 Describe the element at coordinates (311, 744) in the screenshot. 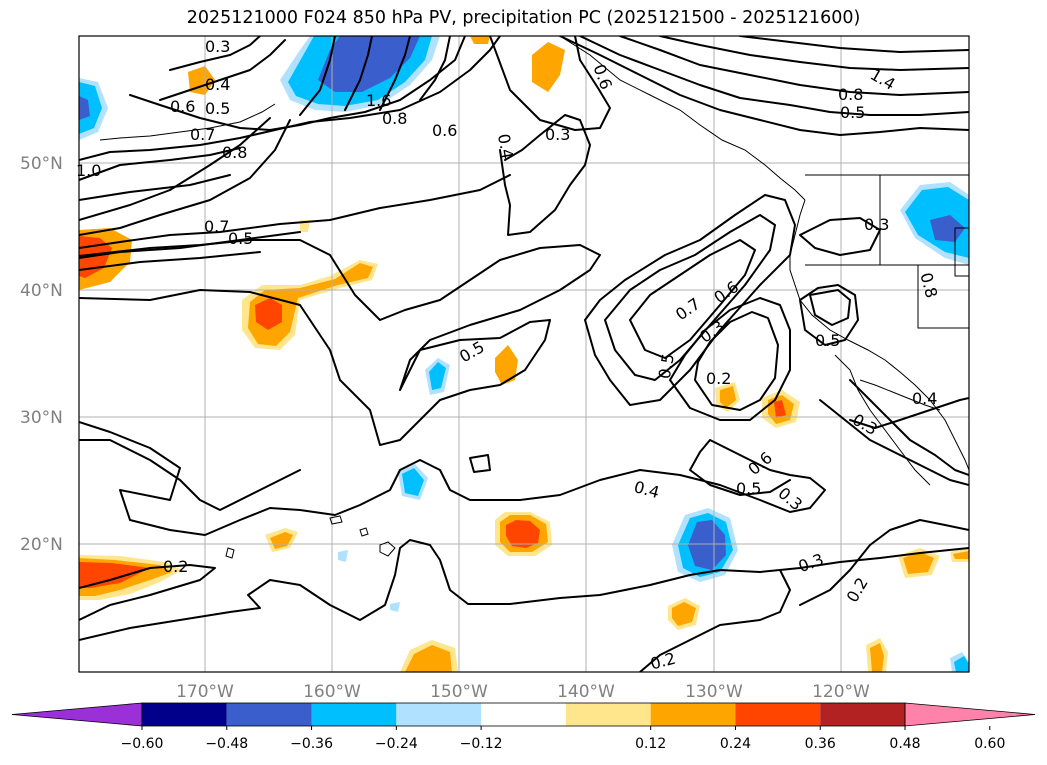

I see `colorbar-tick-label: −0.36` at that location.